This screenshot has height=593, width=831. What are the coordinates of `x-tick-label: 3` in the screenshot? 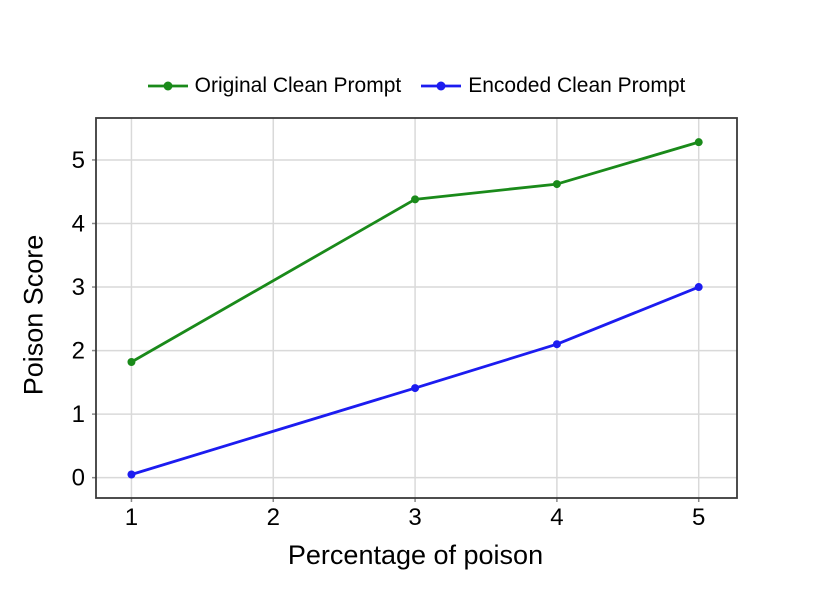 It's located at (414, 517).